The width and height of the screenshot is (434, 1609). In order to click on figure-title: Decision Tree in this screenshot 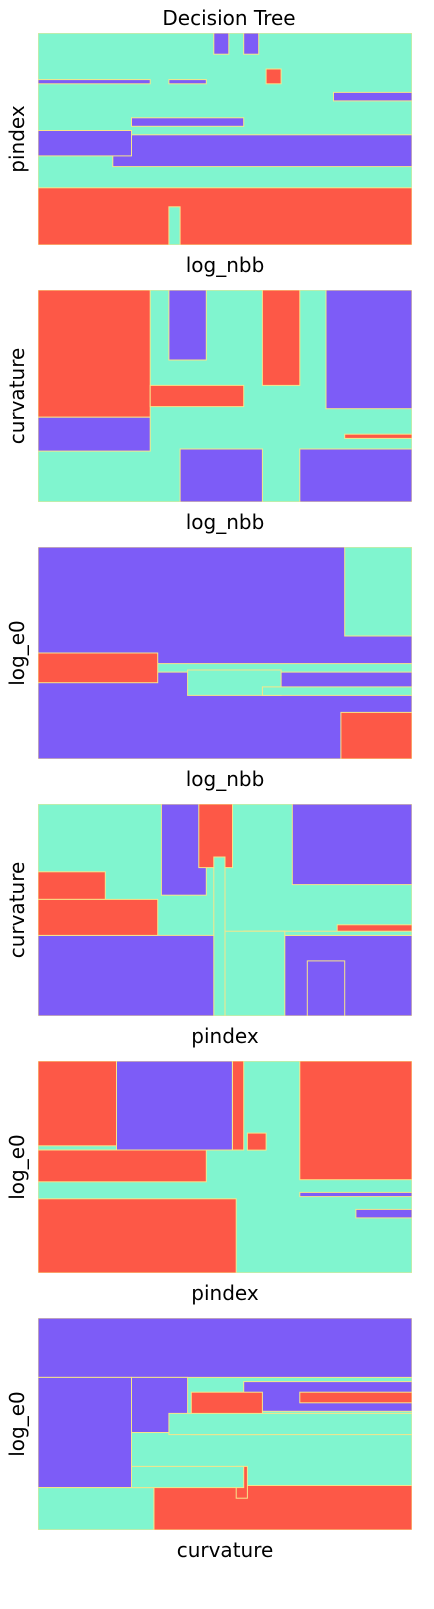, I will do `click(228, 18)`.